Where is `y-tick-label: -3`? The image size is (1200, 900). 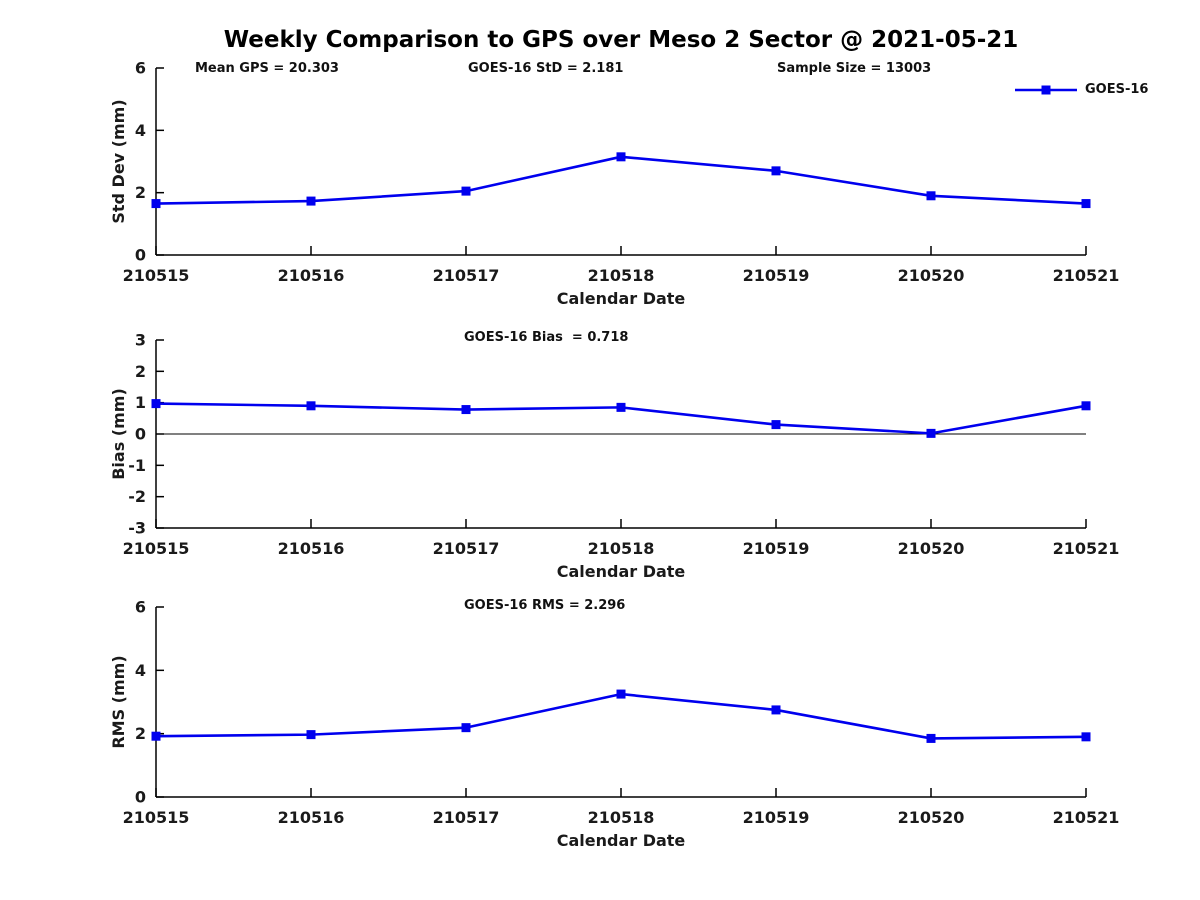 y-tick-label: -3 is located at coordinates (137, 528).